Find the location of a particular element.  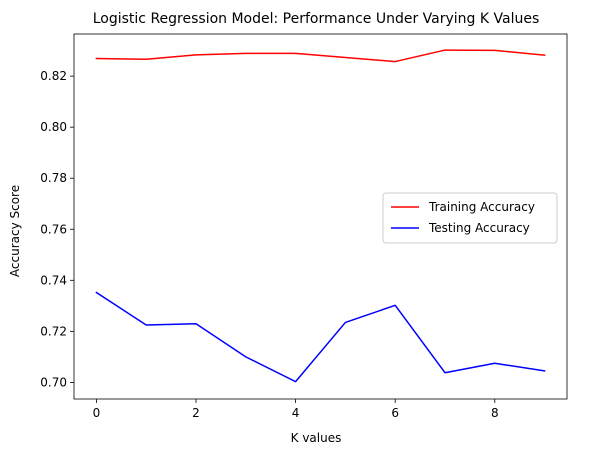

x-tick-label: 6 is located at coordinates (395, 413).